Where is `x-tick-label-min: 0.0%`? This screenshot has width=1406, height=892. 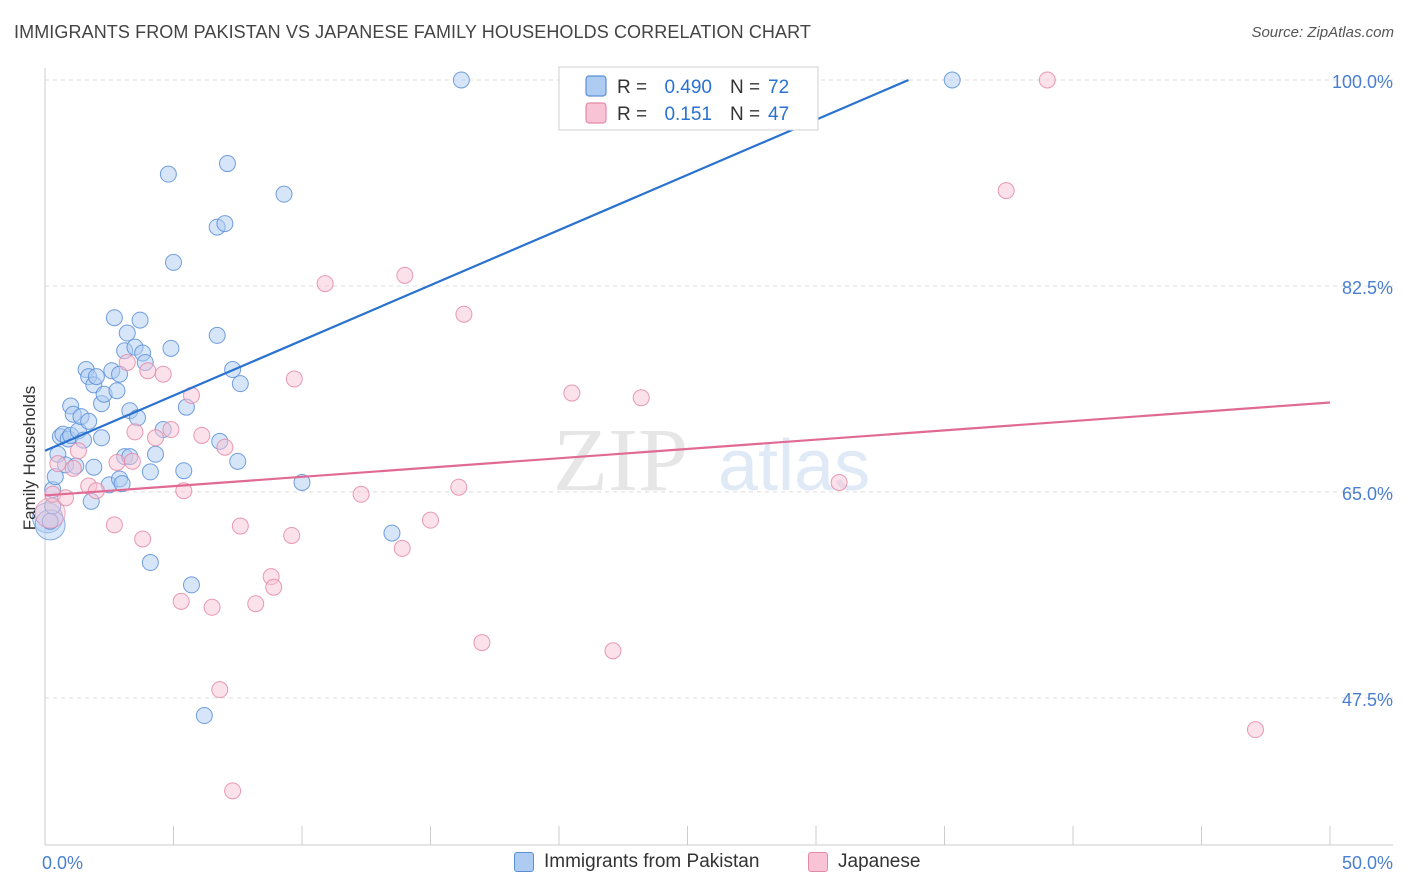 x-tick-label-min: 0.0% is located at coordinates (62, 863).